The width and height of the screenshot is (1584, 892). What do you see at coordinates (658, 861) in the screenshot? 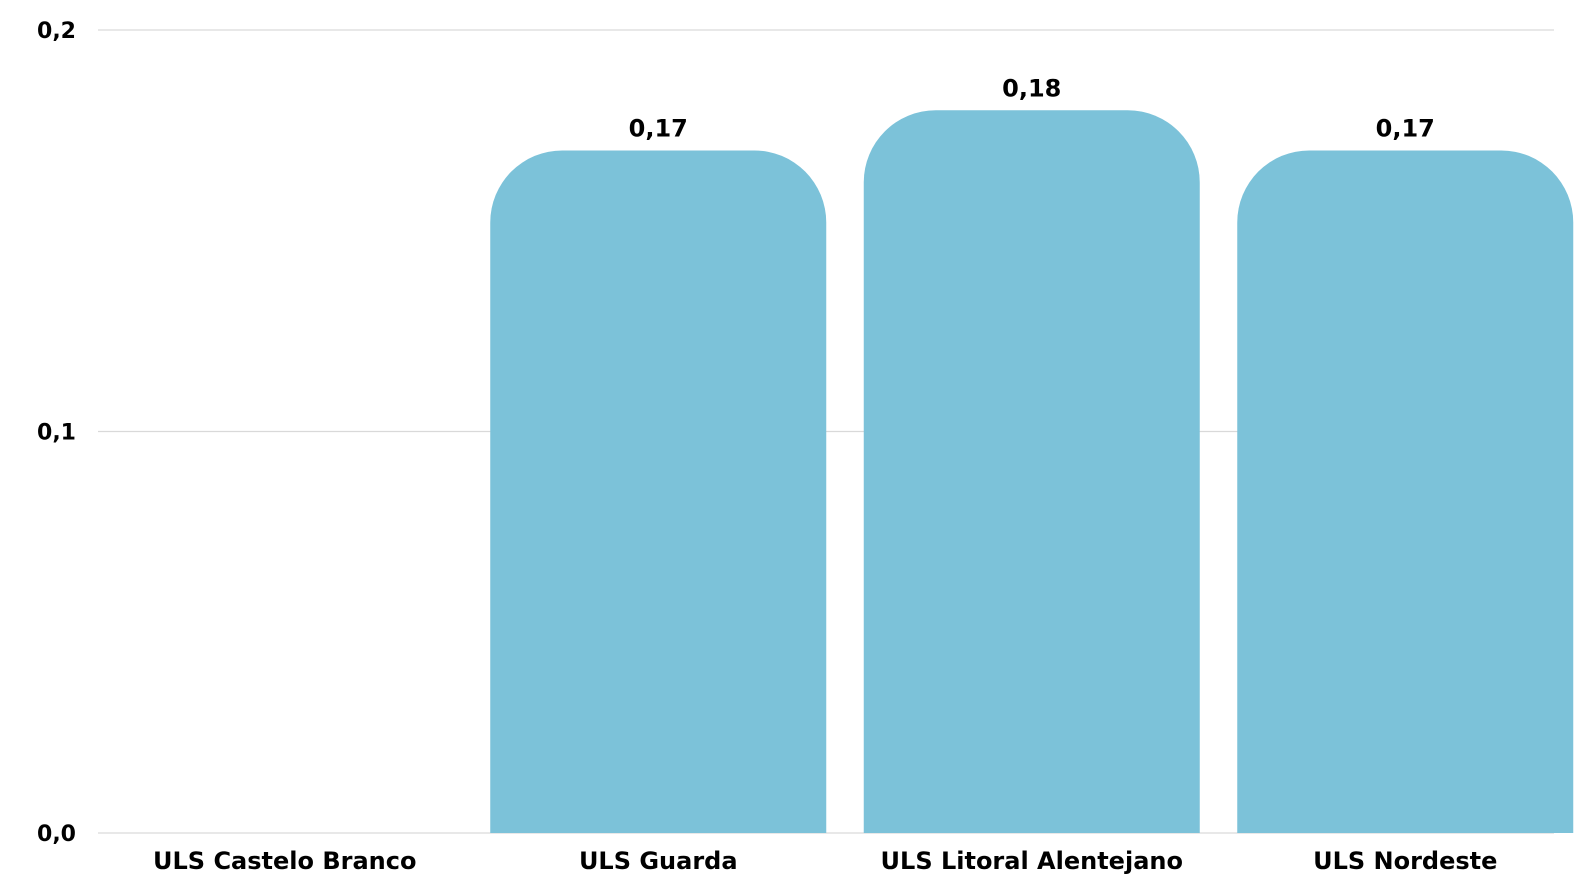
I see `x-tick-label: ULS Guarda` at bounding box center [658, 861].